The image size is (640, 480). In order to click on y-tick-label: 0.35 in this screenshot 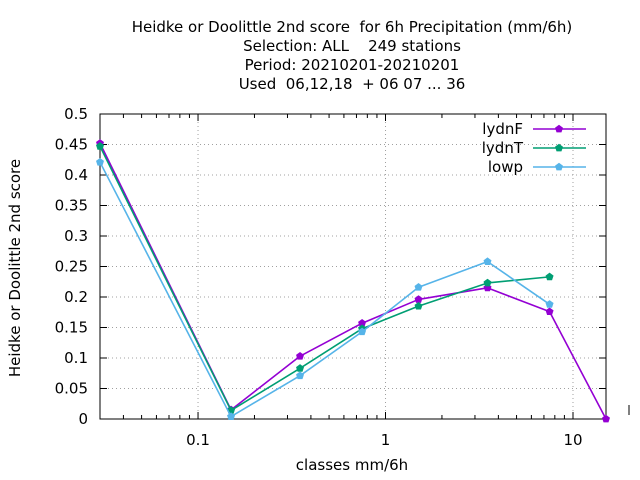, I will do `click(71, 206)`.